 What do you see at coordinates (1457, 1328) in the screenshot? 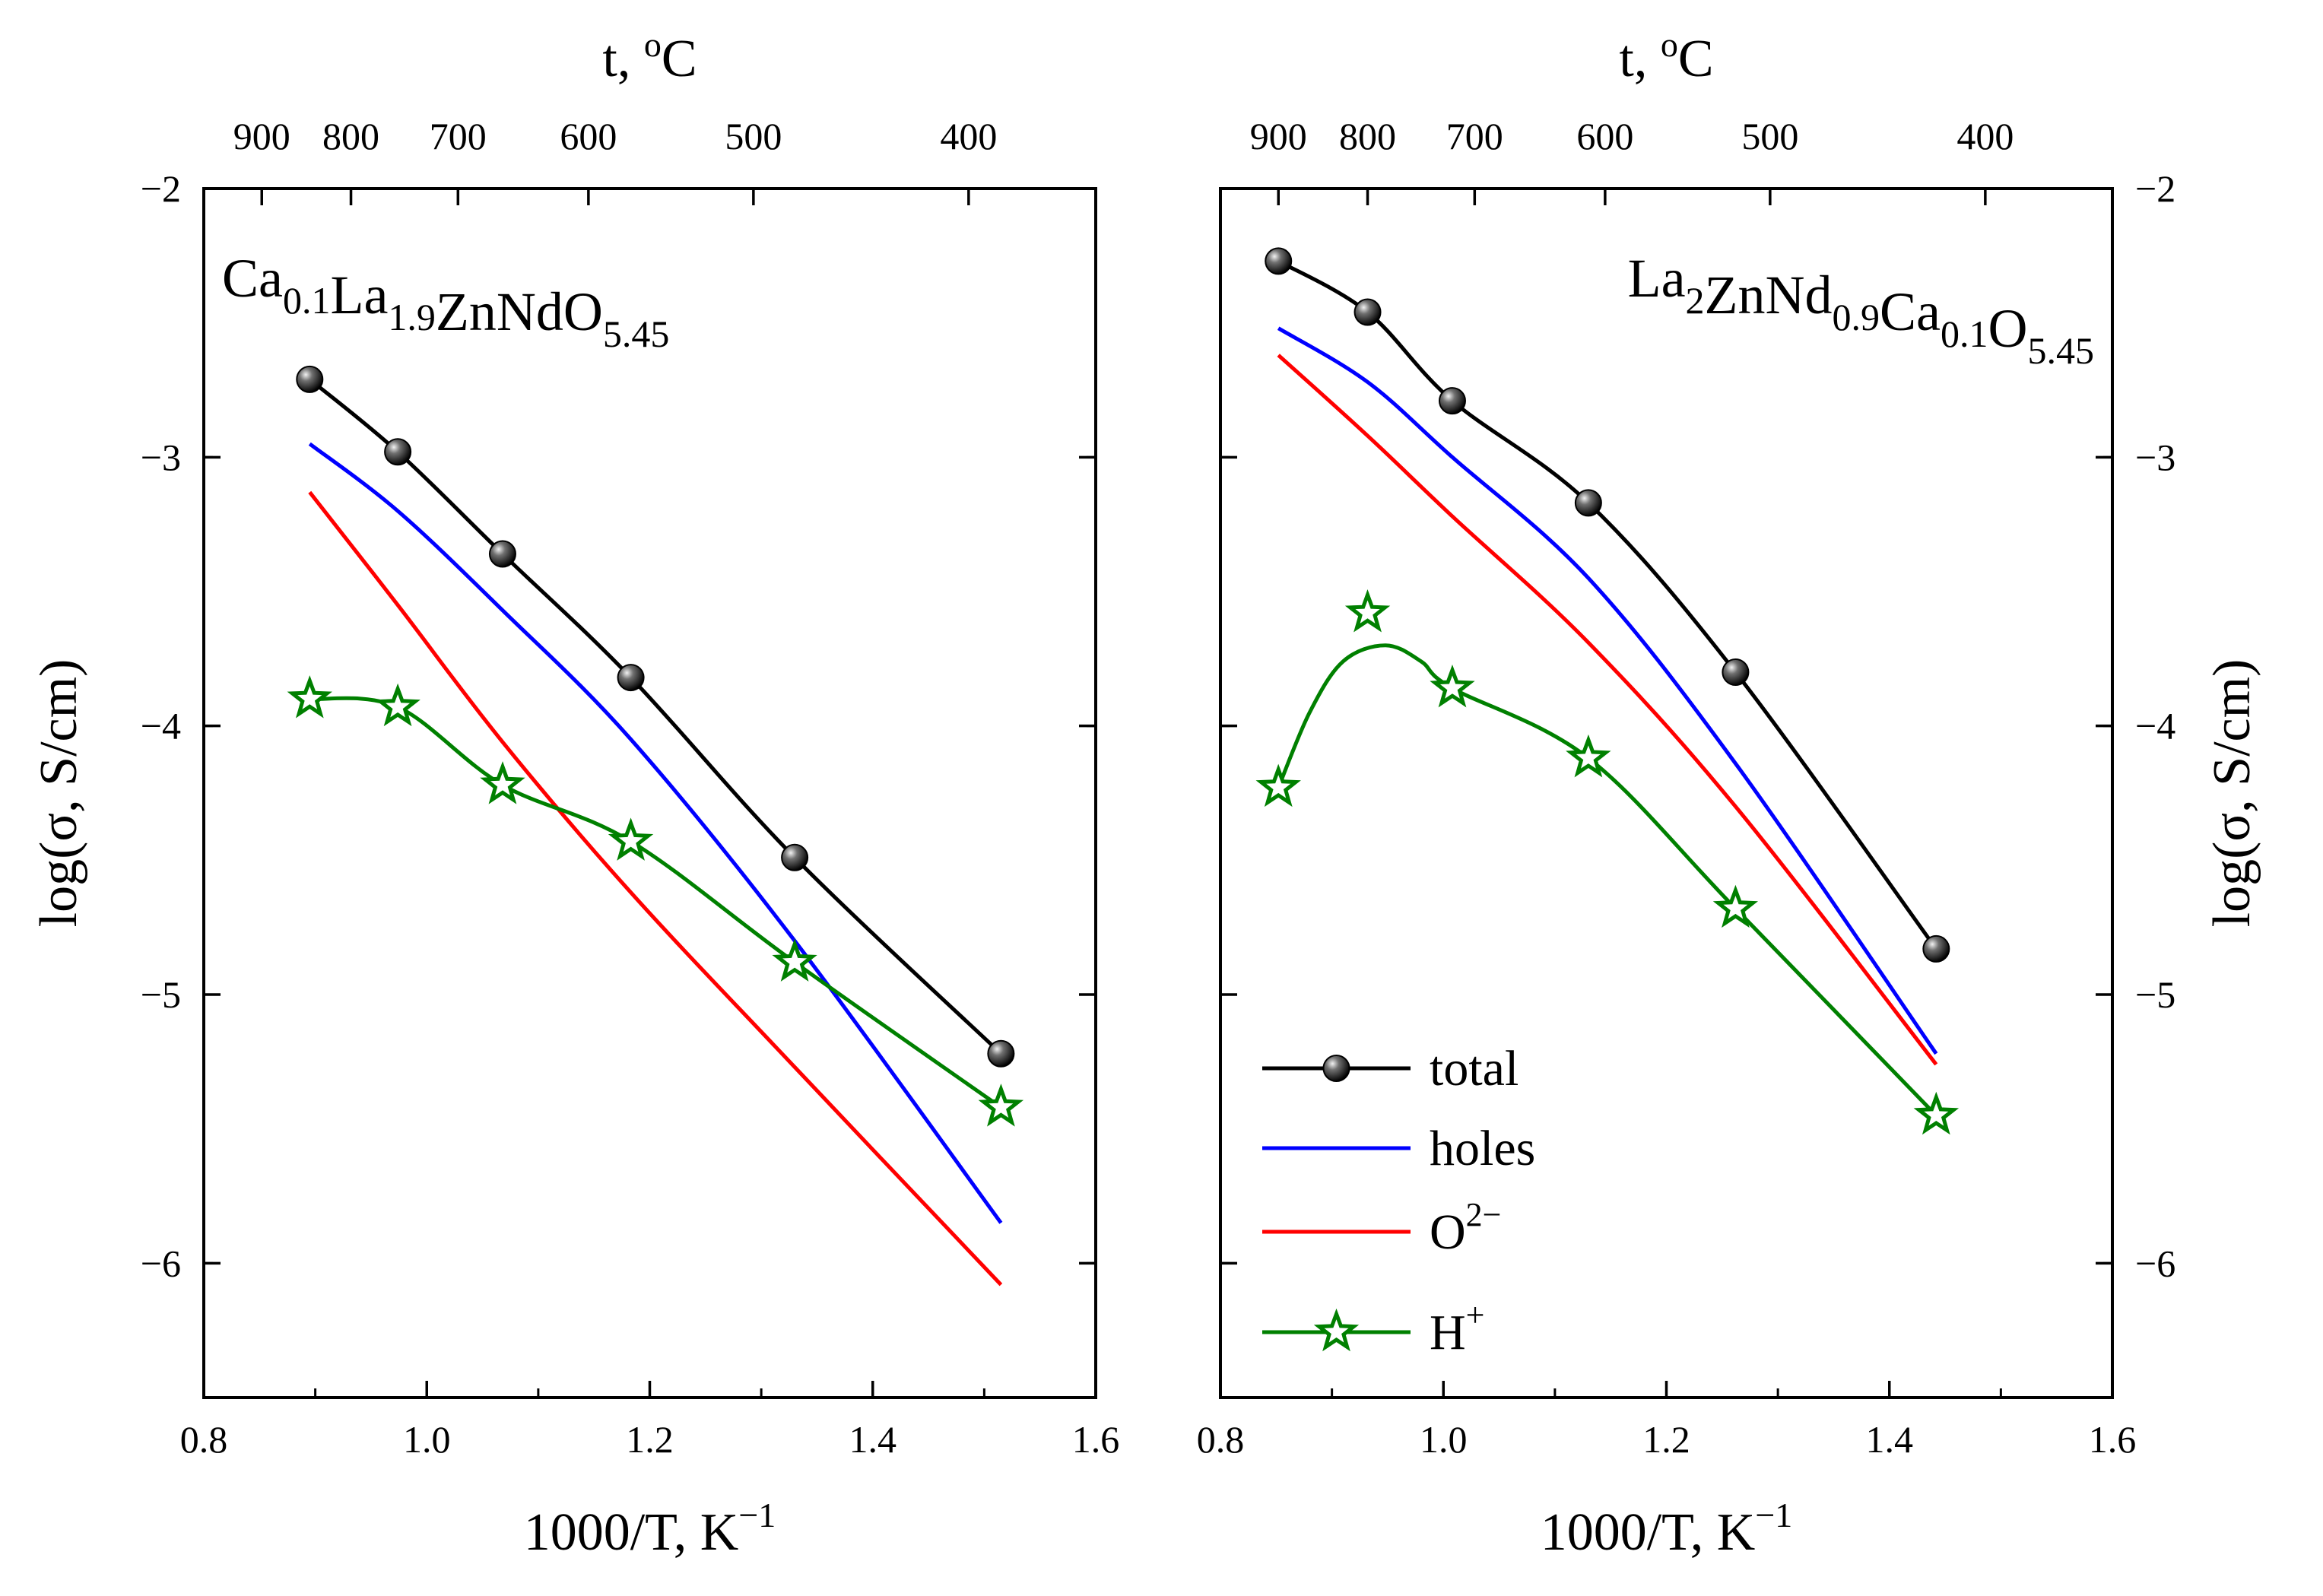
I see `legend-label-proton: H+` at bounding box center [1457, 1328].